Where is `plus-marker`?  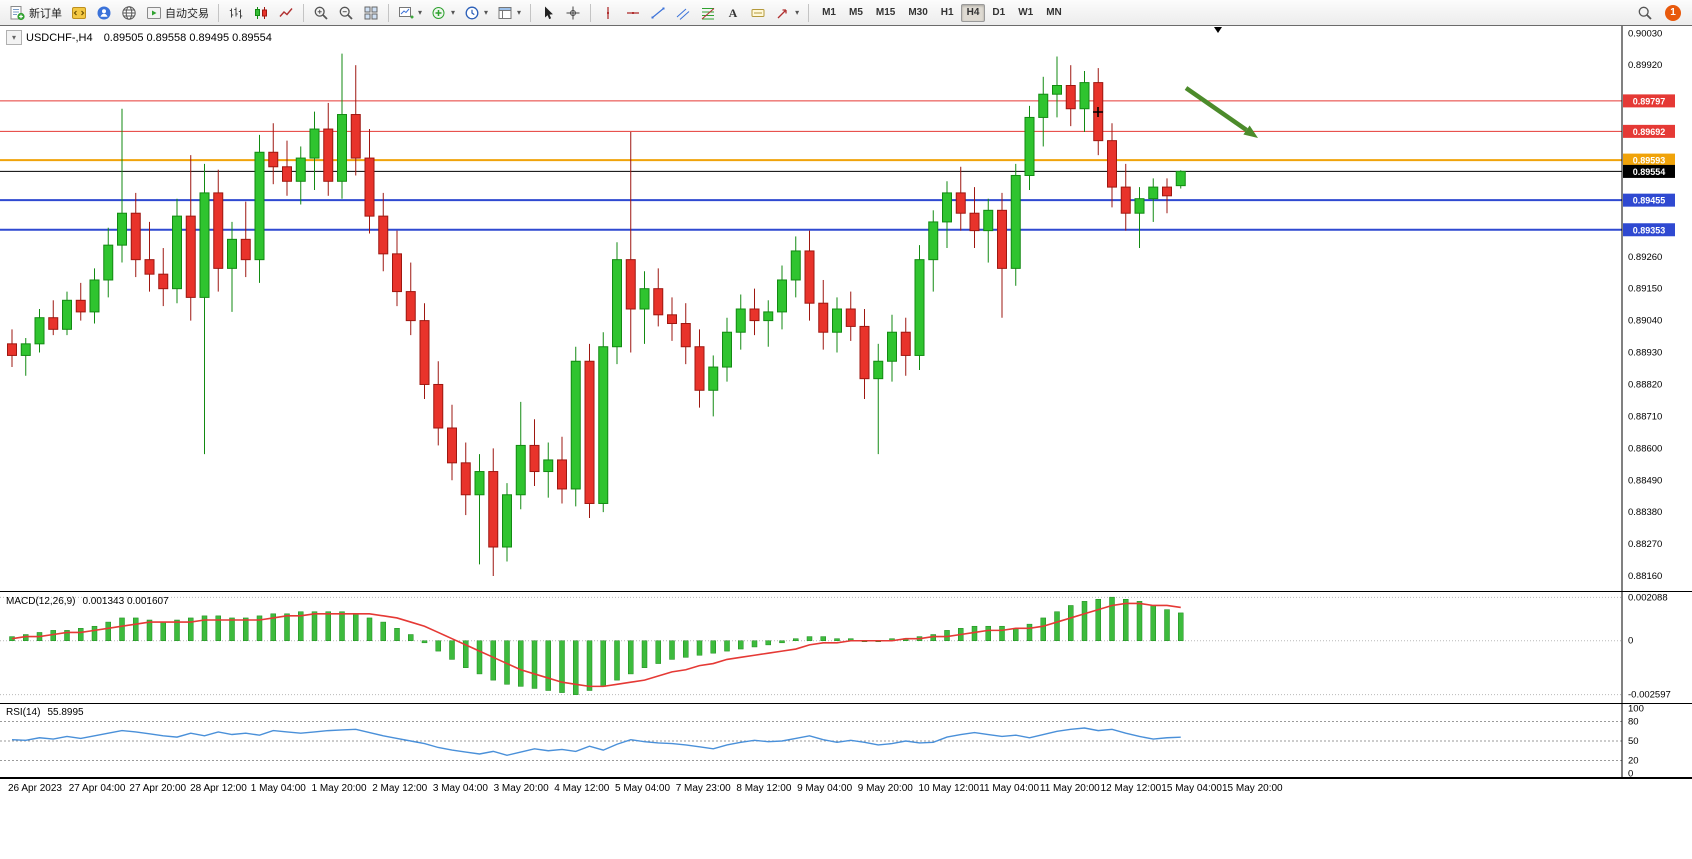 plus-marker is located at coordinates (1098, 112).